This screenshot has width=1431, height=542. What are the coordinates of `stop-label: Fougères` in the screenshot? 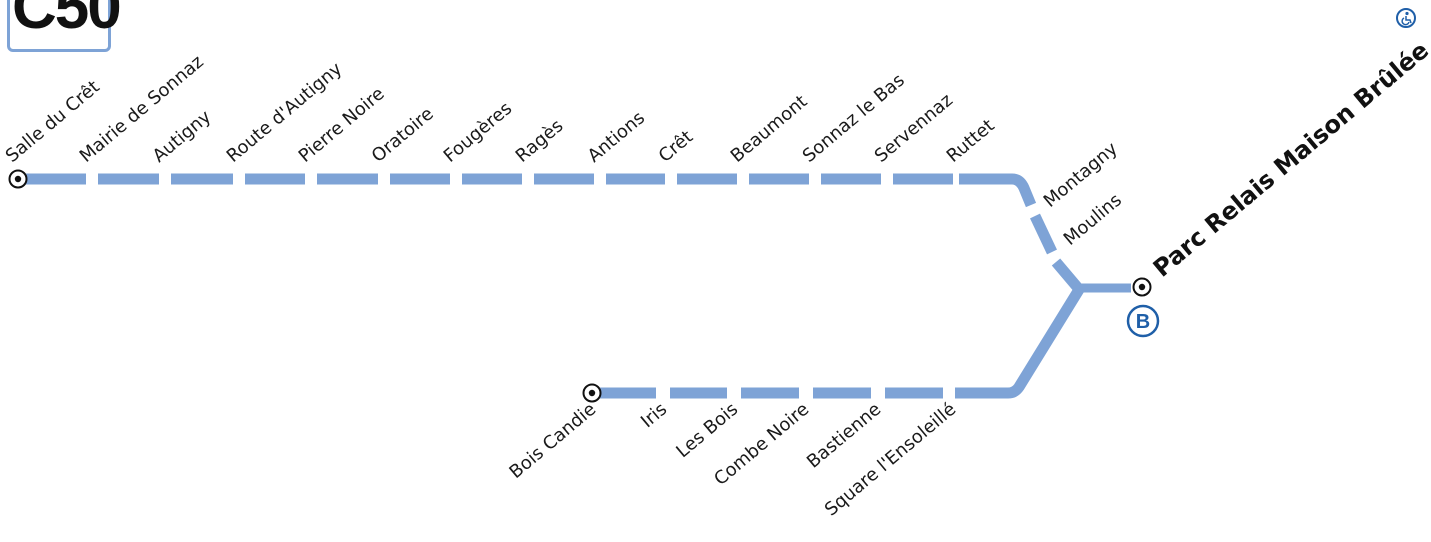 It's located at (478, 132).